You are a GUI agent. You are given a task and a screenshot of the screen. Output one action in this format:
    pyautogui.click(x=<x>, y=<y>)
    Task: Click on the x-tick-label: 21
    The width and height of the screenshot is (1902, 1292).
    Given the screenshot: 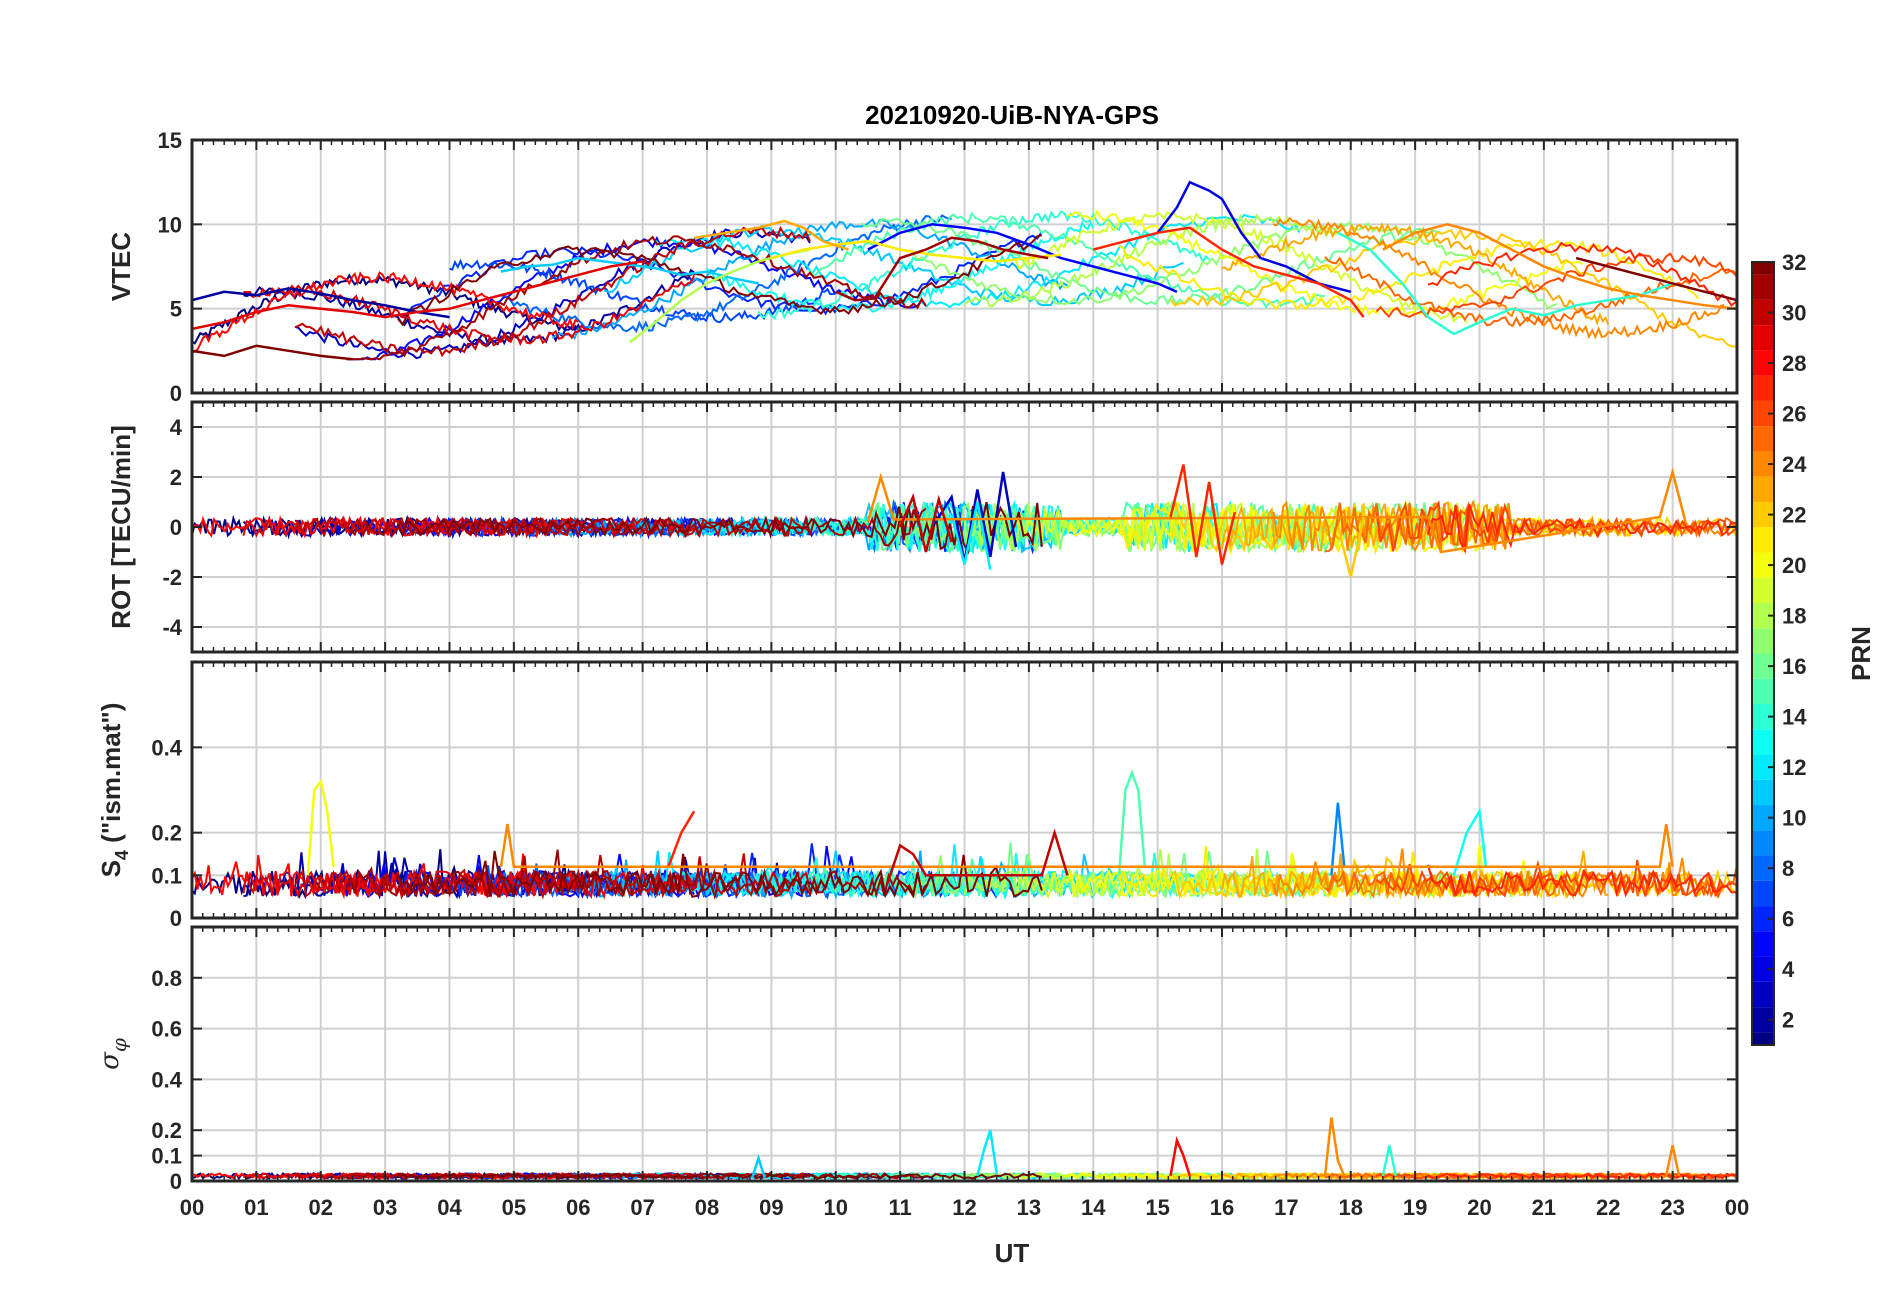 What is the action you would take?
    pyautogui.click(x=1544, y=1207)
    